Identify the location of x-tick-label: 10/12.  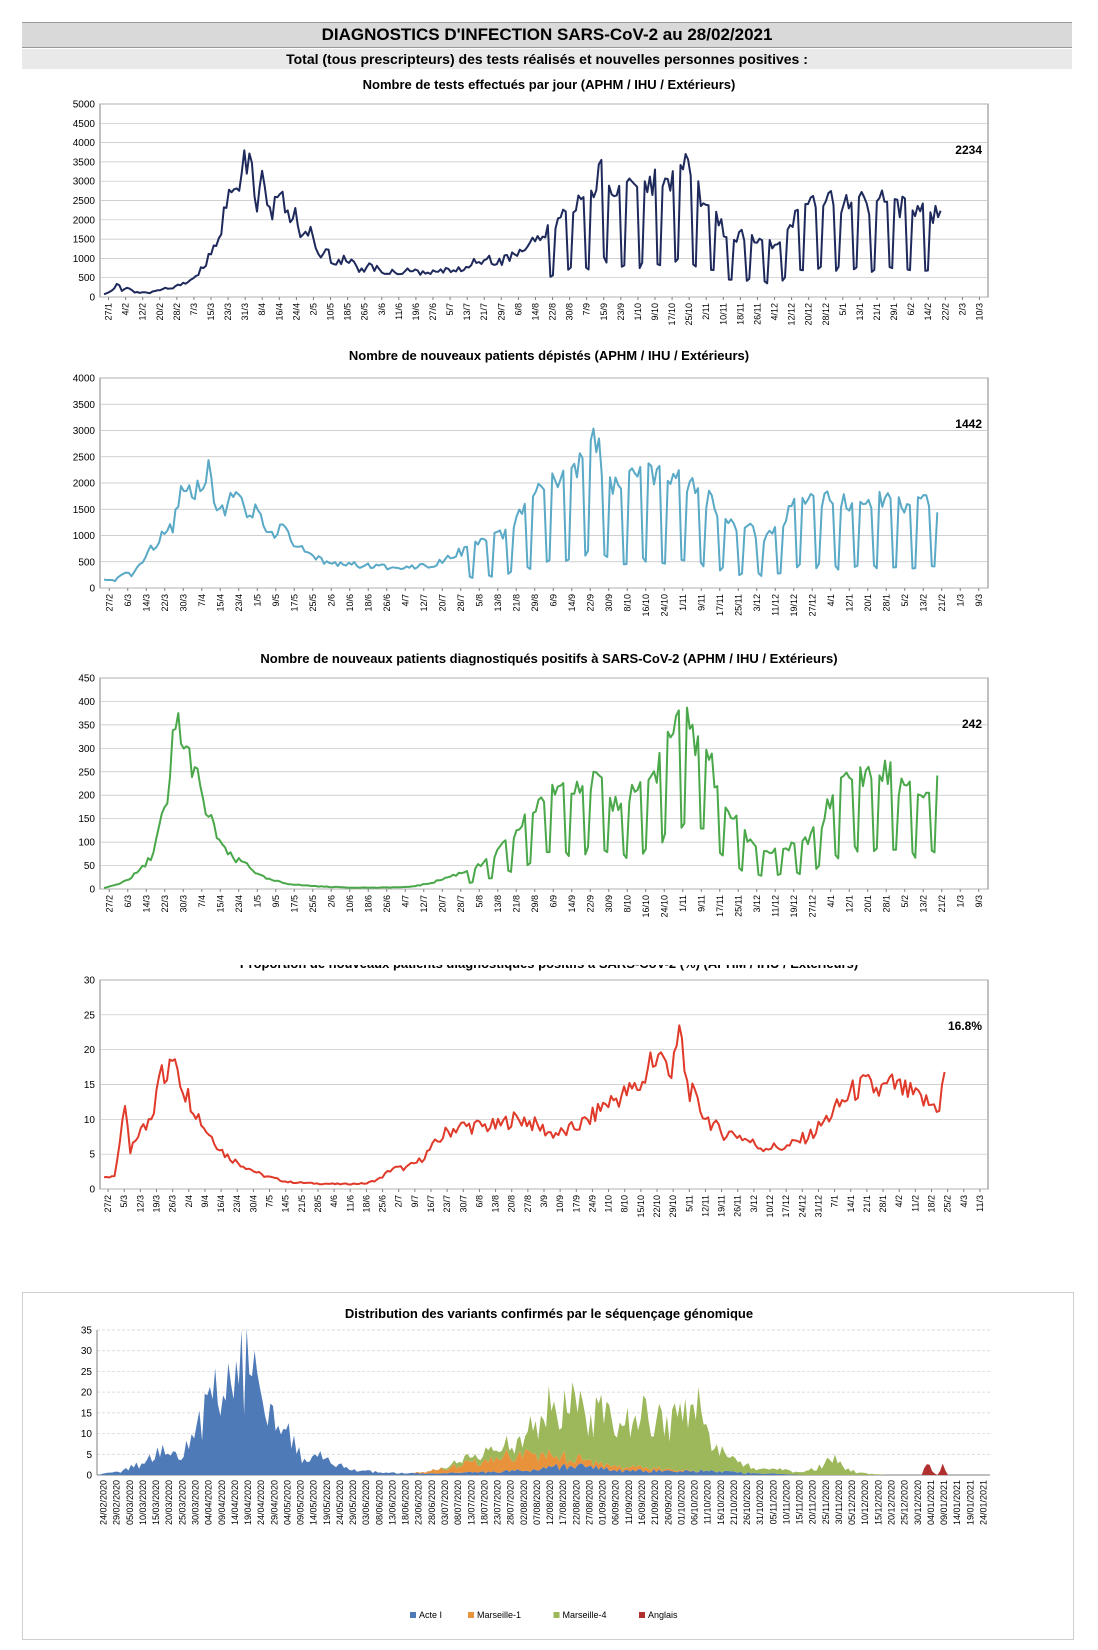
(770, 1206).